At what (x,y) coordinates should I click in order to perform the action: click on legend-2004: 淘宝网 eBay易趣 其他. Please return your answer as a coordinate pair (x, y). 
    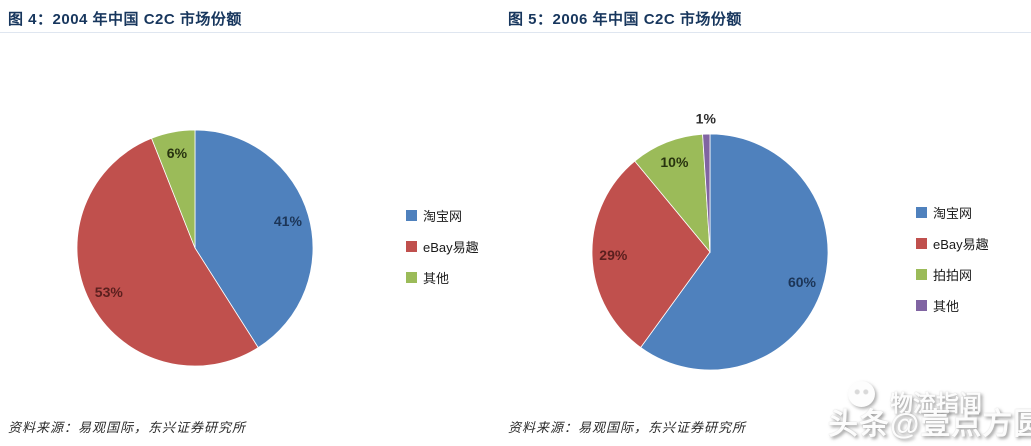
    Looking at the image, I should click on (442, 246).